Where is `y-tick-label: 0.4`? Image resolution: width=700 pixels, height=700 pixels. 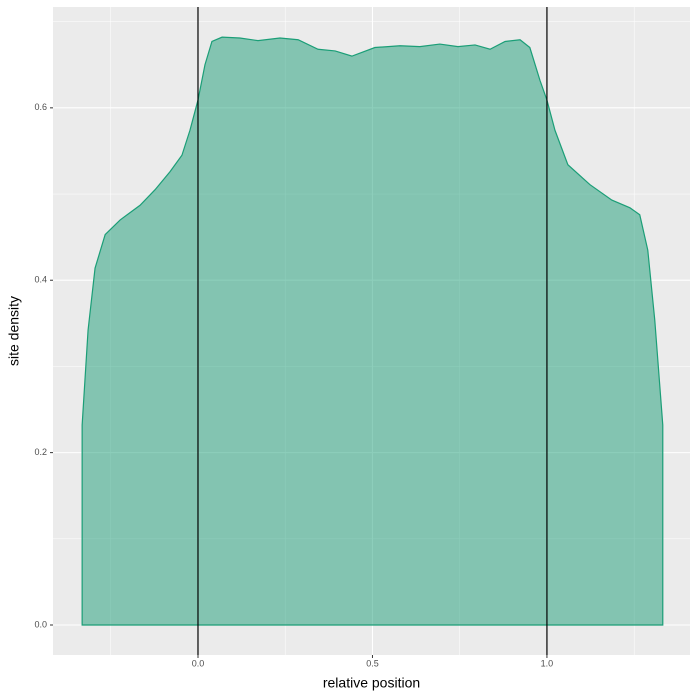 y-tick-label: 0.4 is located at coordinates (40, 280).